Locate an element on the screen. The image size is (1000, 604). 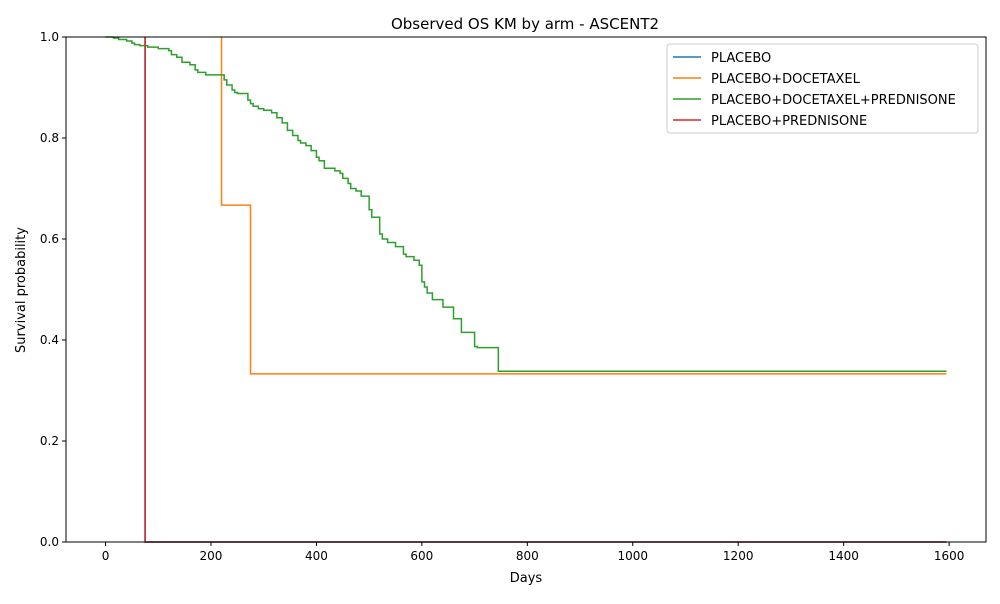
x-axis-label: Days is located at coordinates (526, 578).